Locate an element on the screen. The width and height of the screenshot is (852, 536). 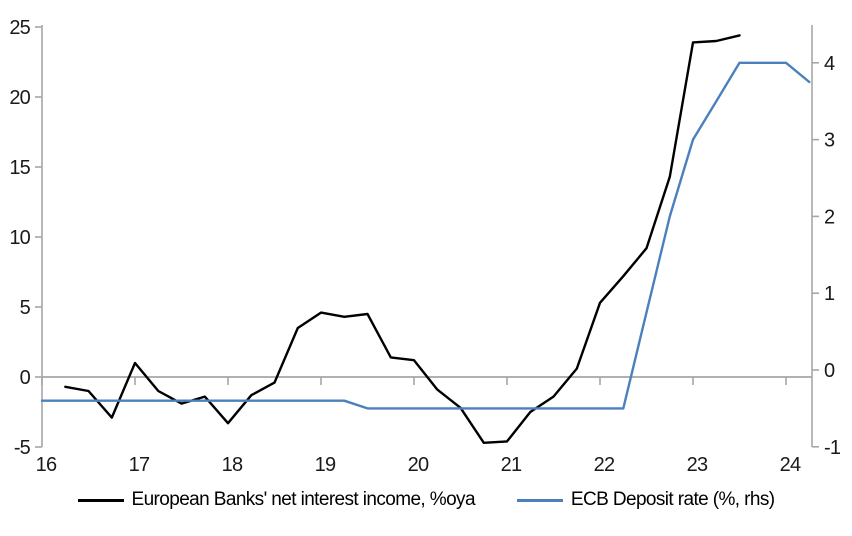
x-axis-tick-label: 16 is located at coordinates (46, 465).